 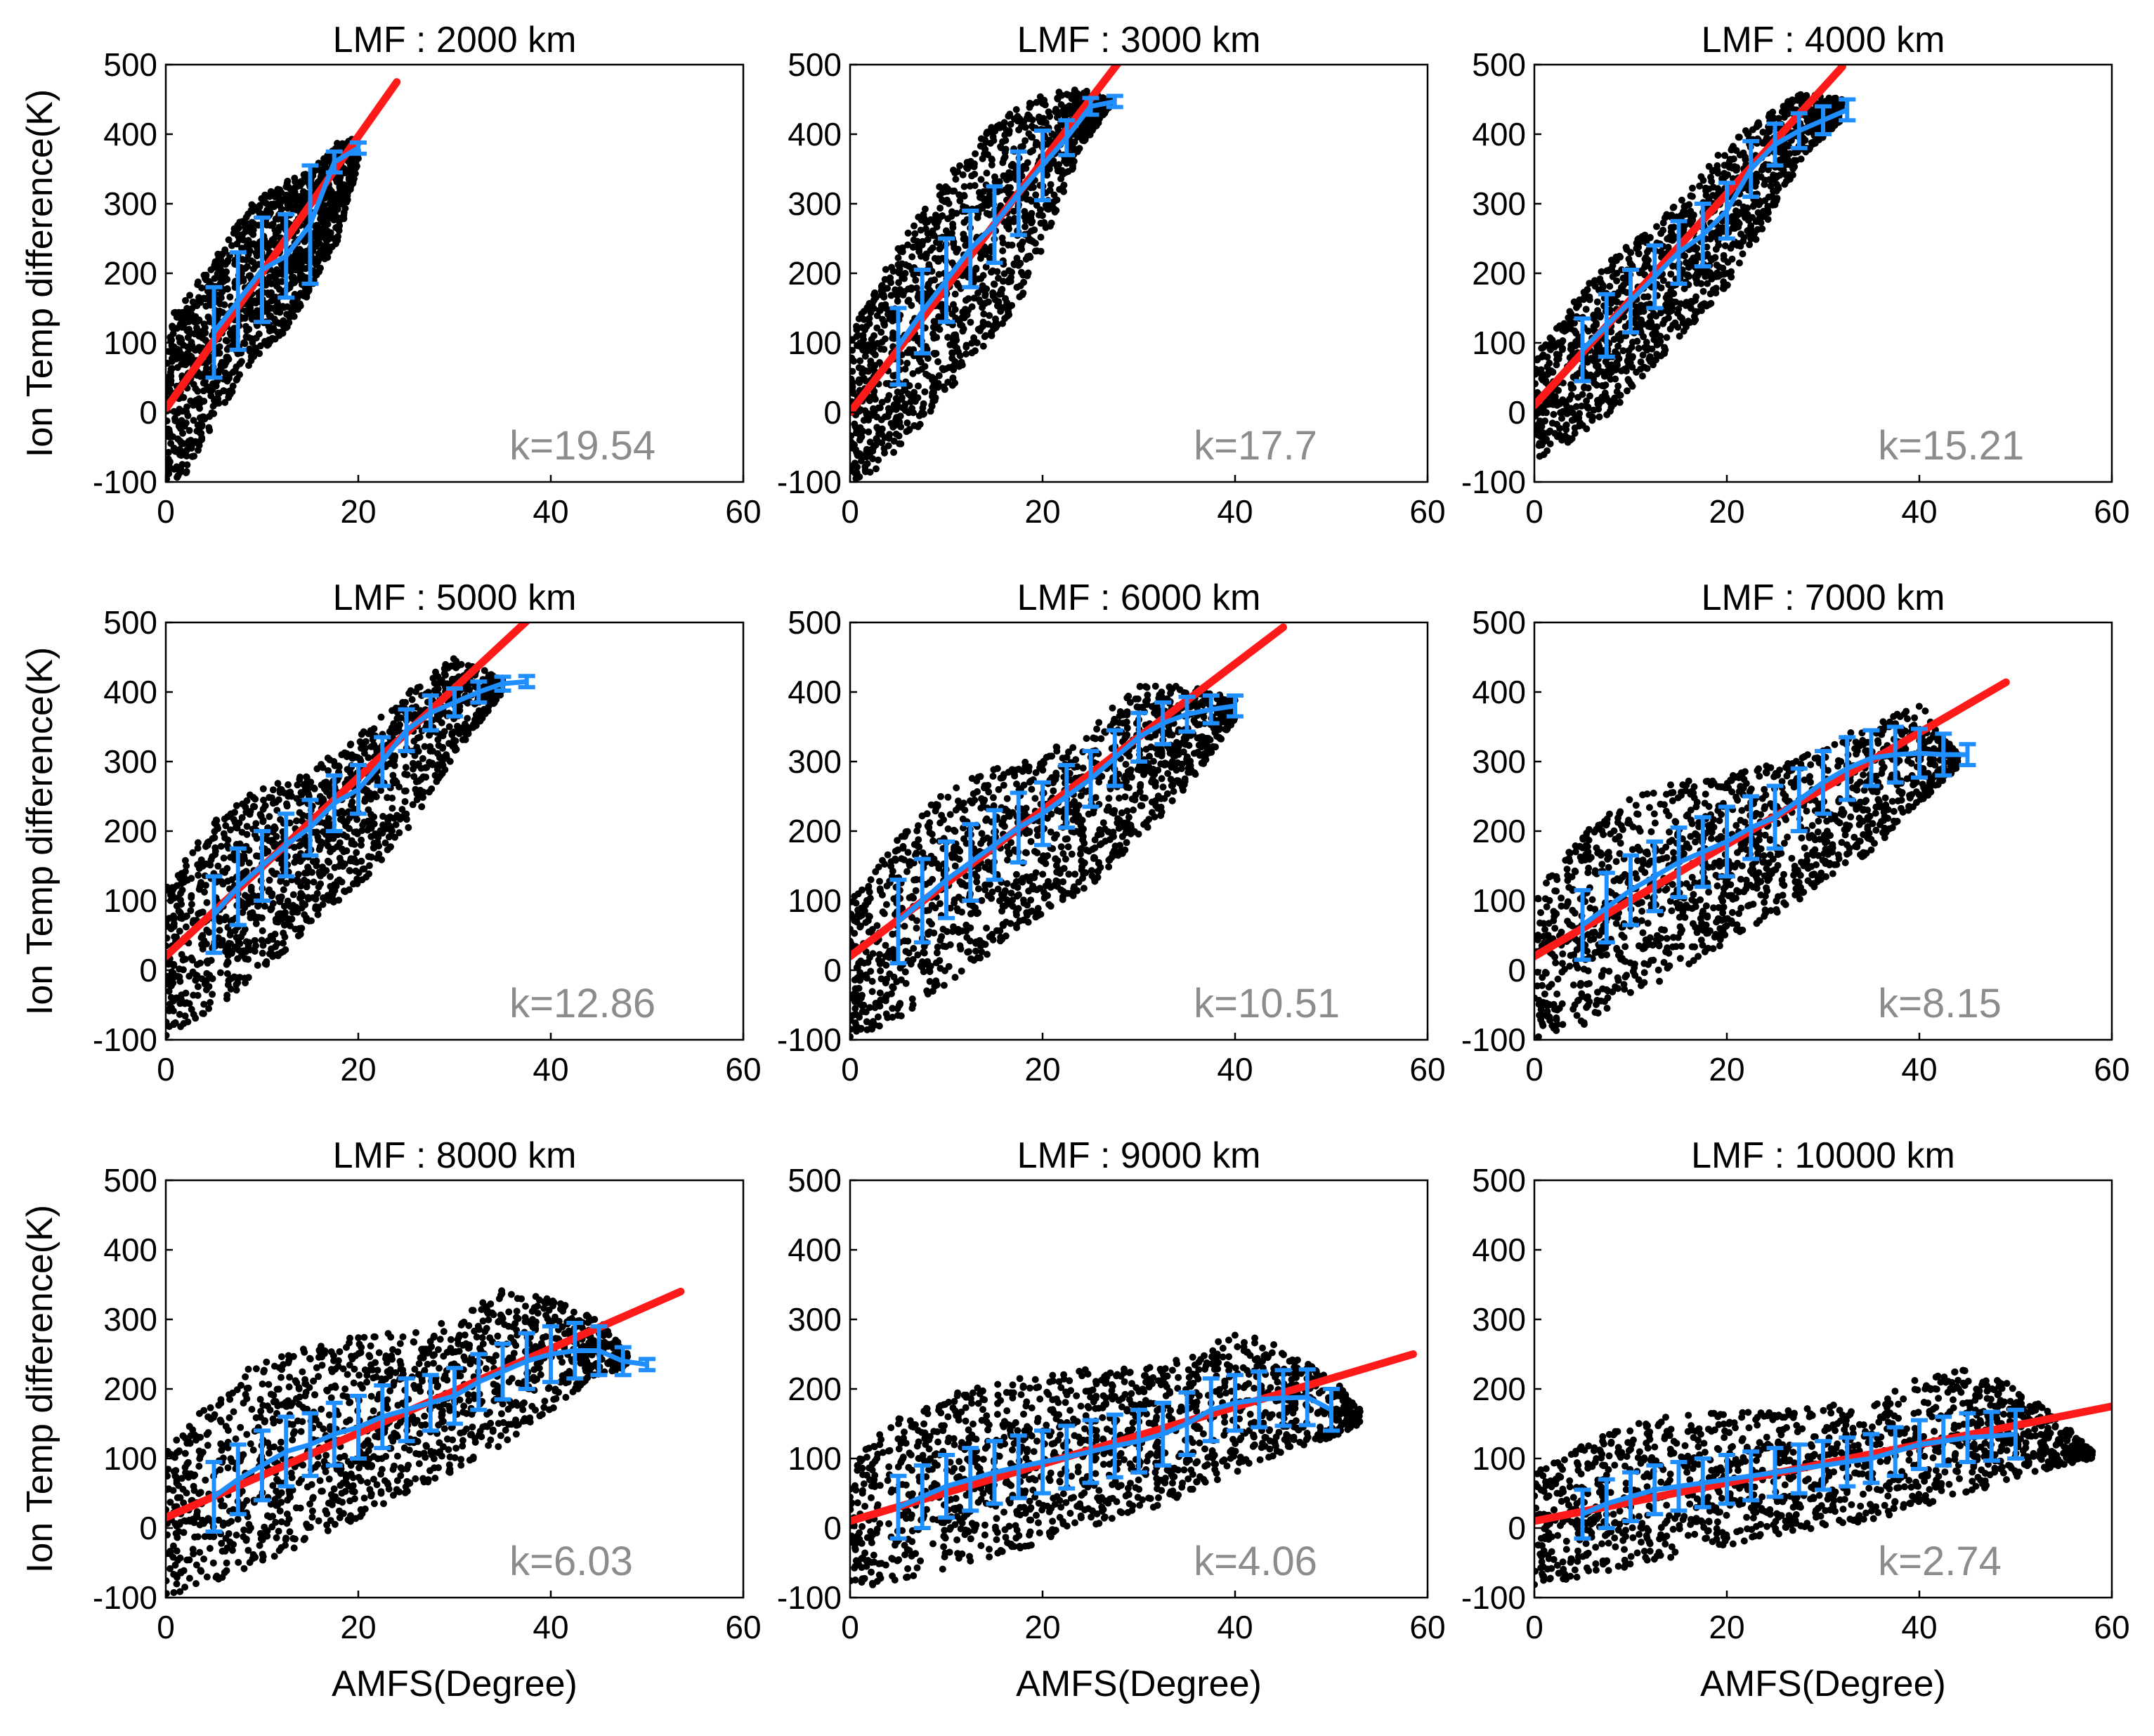 I want to click on y-tick-label: 200, so click(x=1499, y=273).